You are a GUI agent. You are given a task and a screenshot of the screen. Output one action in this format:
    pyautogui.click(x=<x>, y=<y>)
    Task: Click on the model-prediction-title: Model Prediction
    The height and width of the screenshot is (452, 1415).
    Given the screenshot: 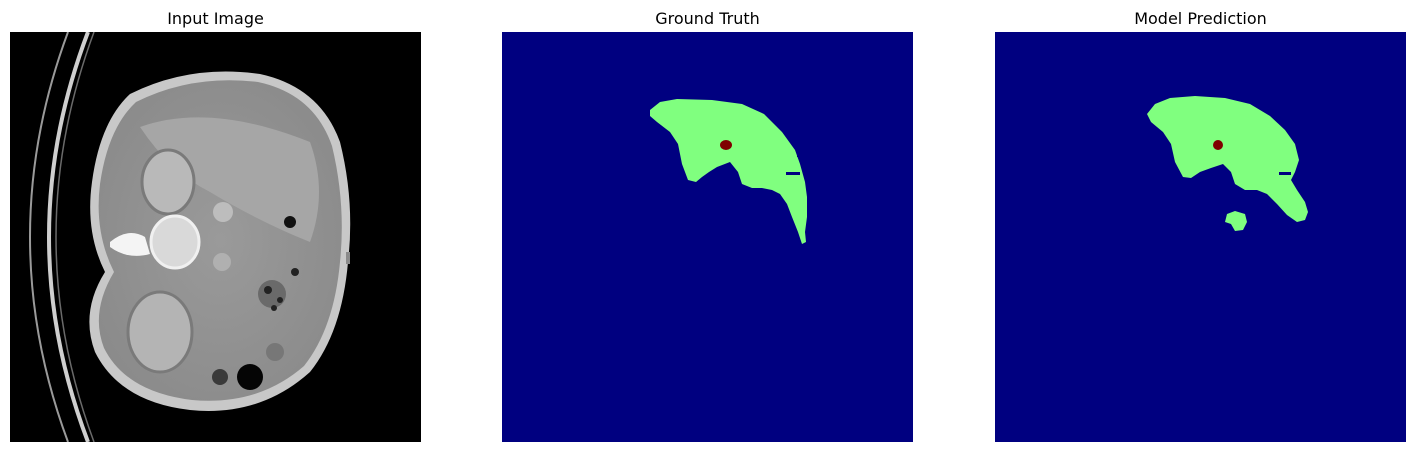 What is the action you would take?
    pyautogui.click(x=1200, y=18)
    